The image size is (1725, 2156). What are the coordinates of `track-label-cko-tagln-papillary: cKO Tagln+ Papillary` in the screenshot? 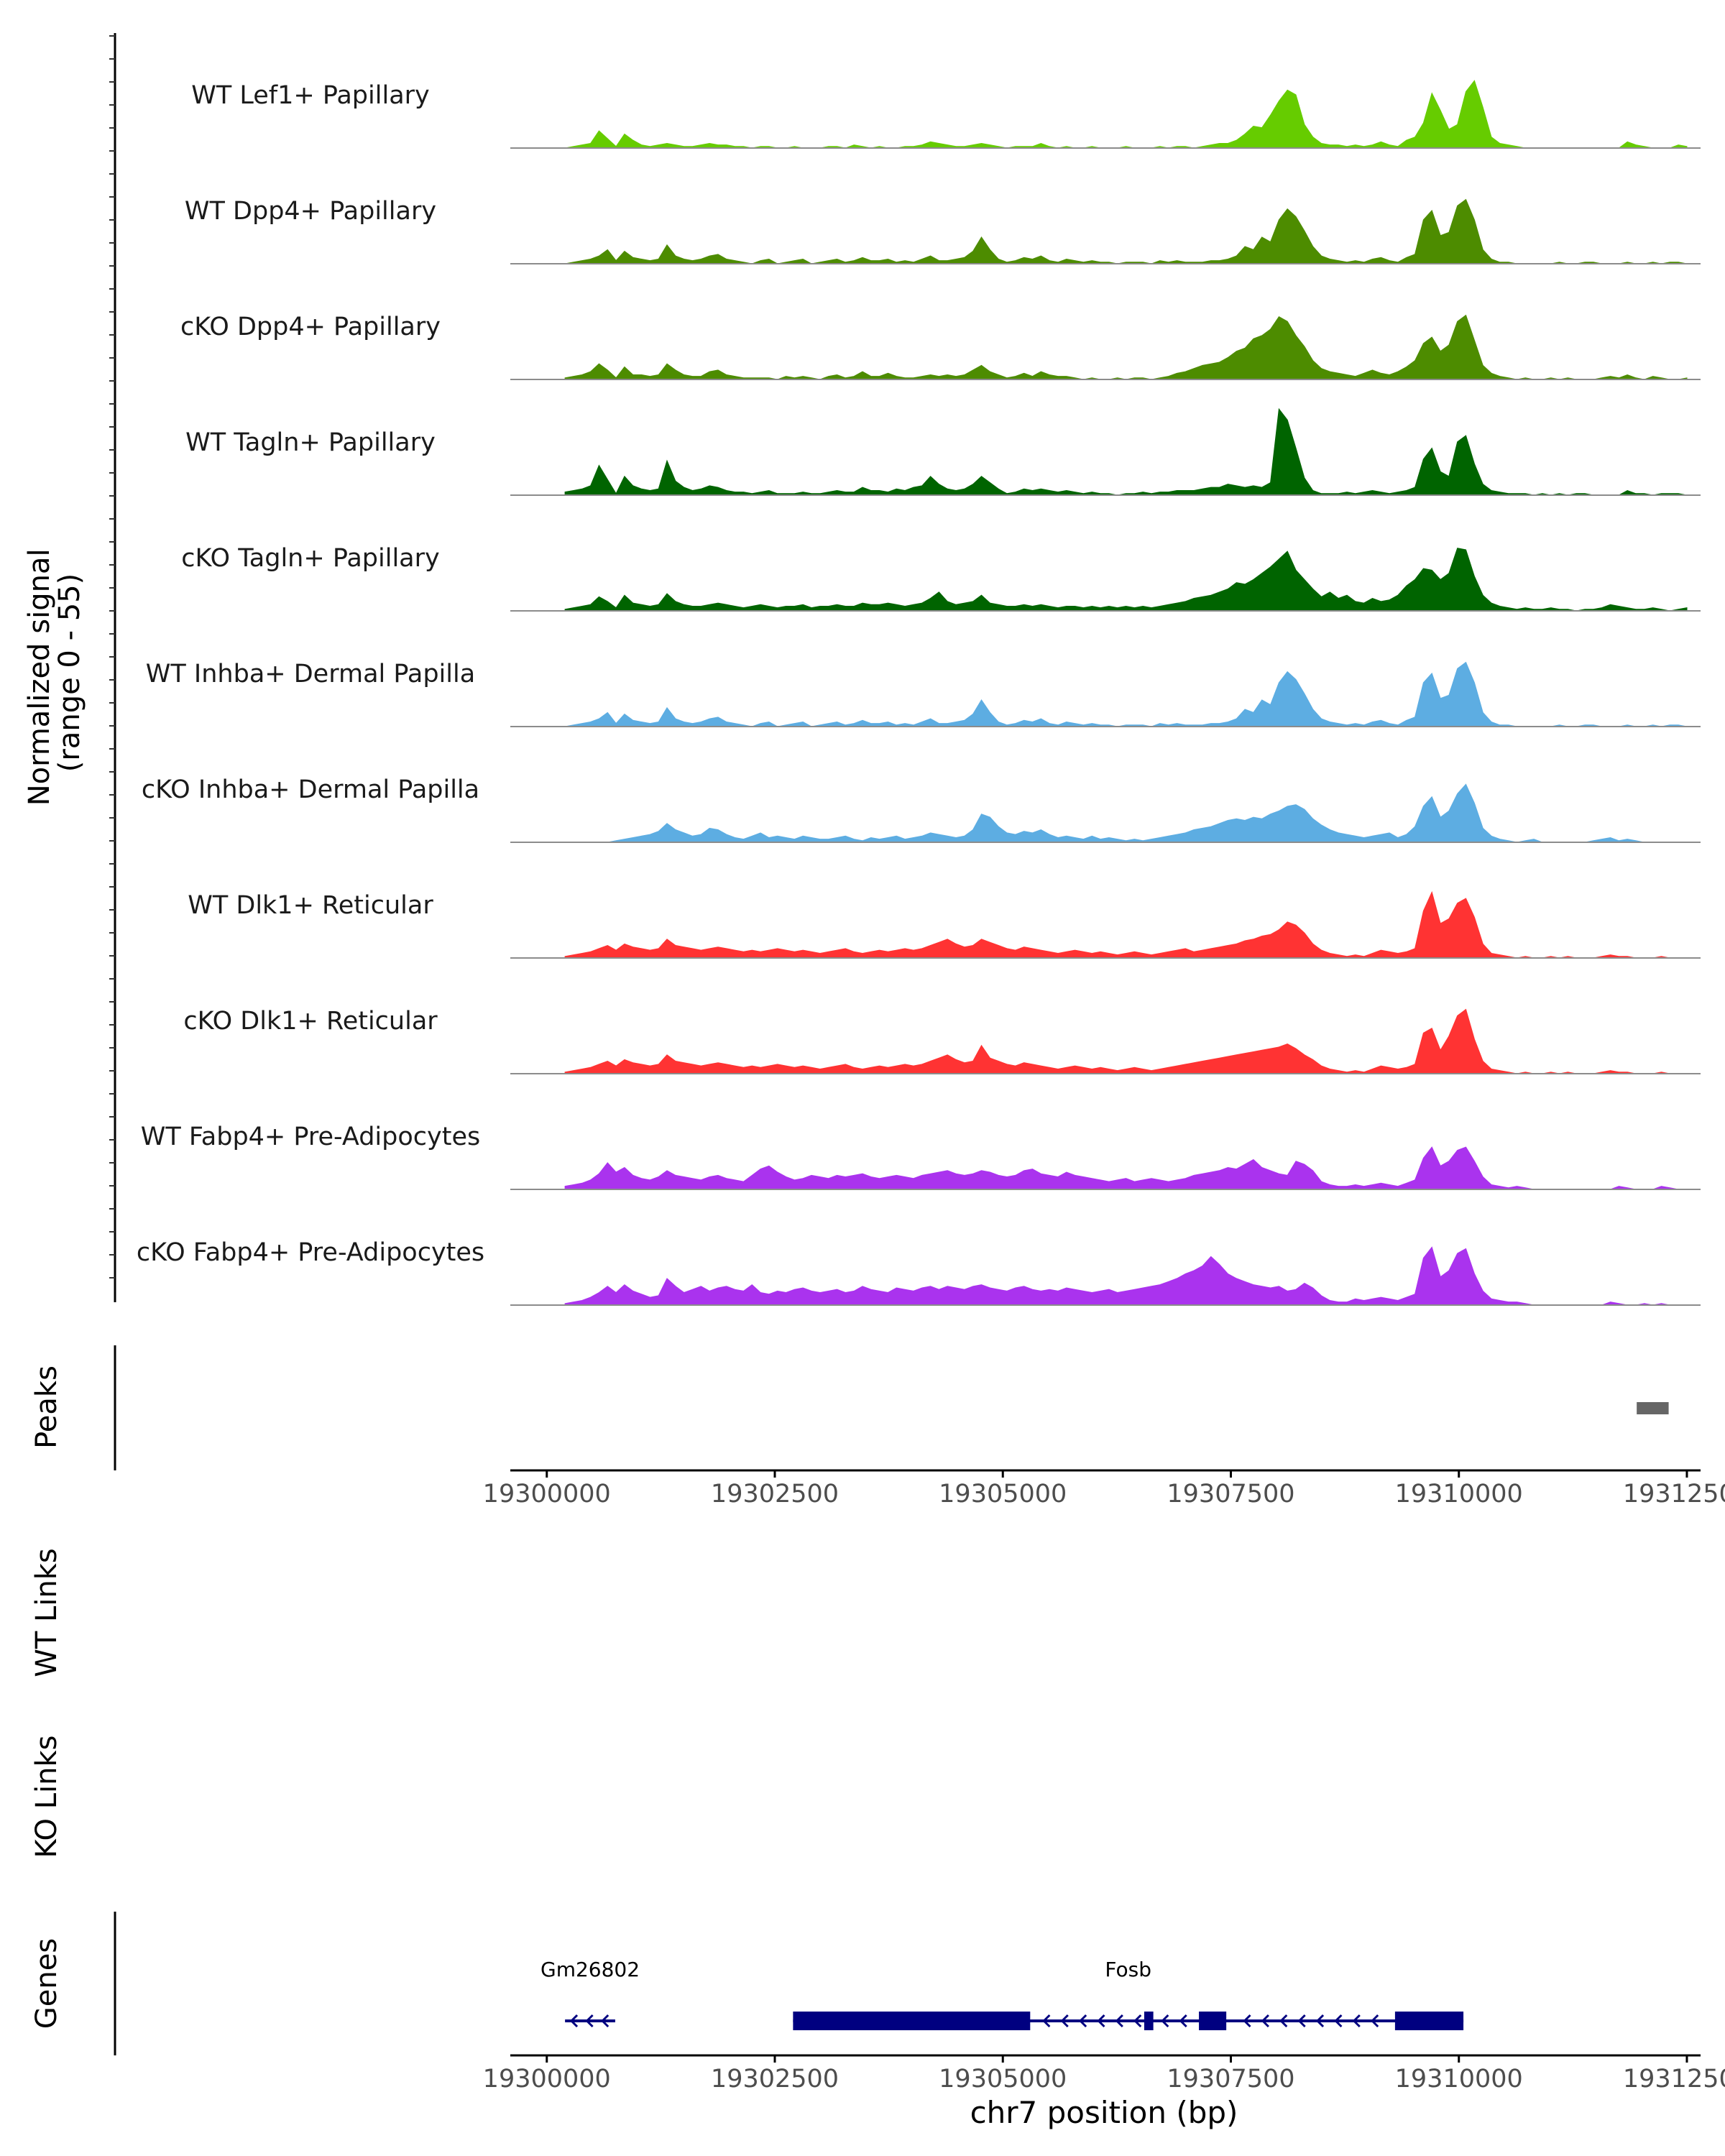 It's located at (310, 558).